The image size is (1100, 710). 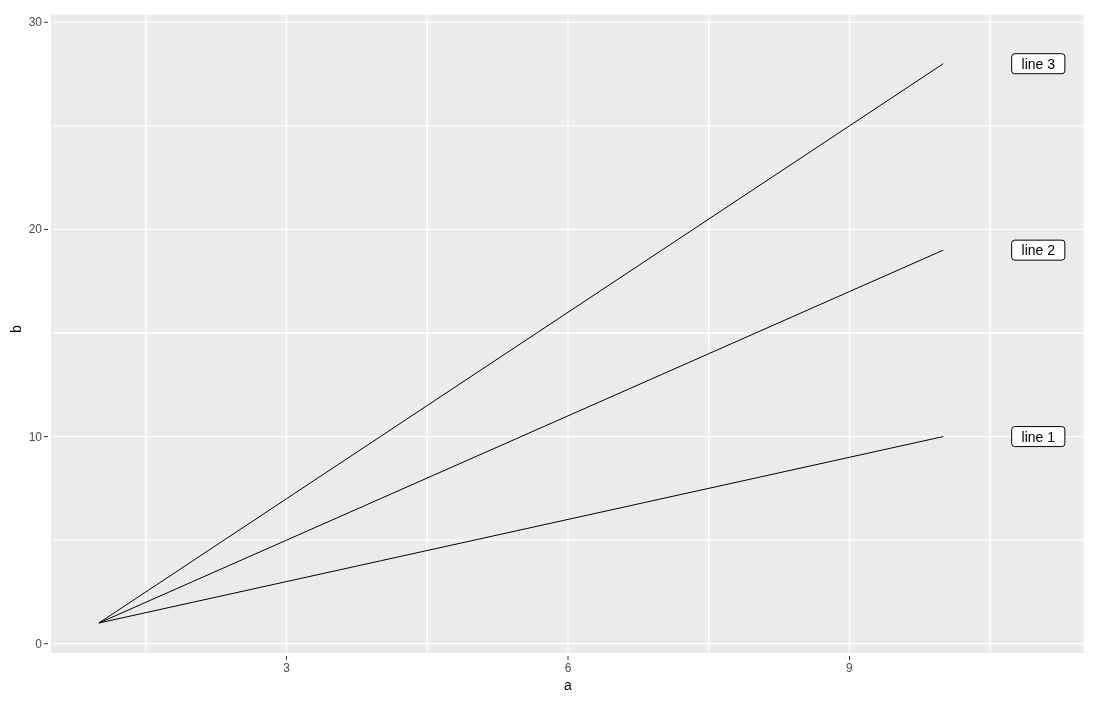 I want to click on y-axis-title: b, so click(x=15, y=329).